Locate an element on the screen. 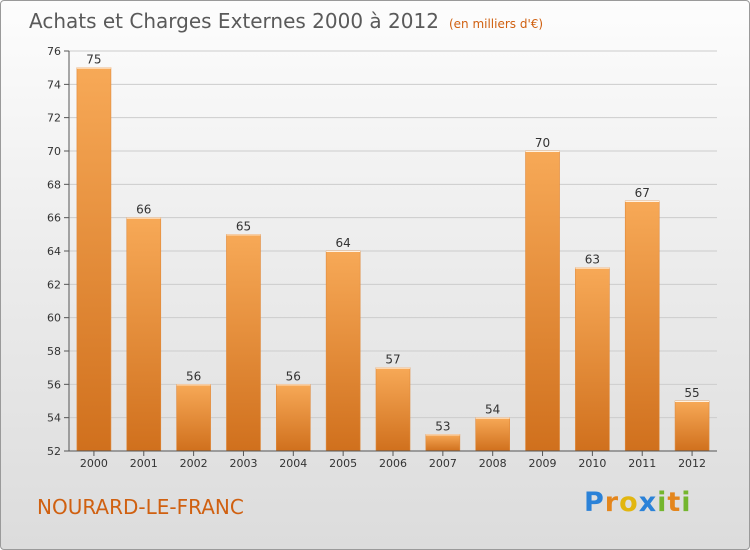 This screenshot has width=750, height=550. y-tick-label: 58 is located at coordinates (54, 351).